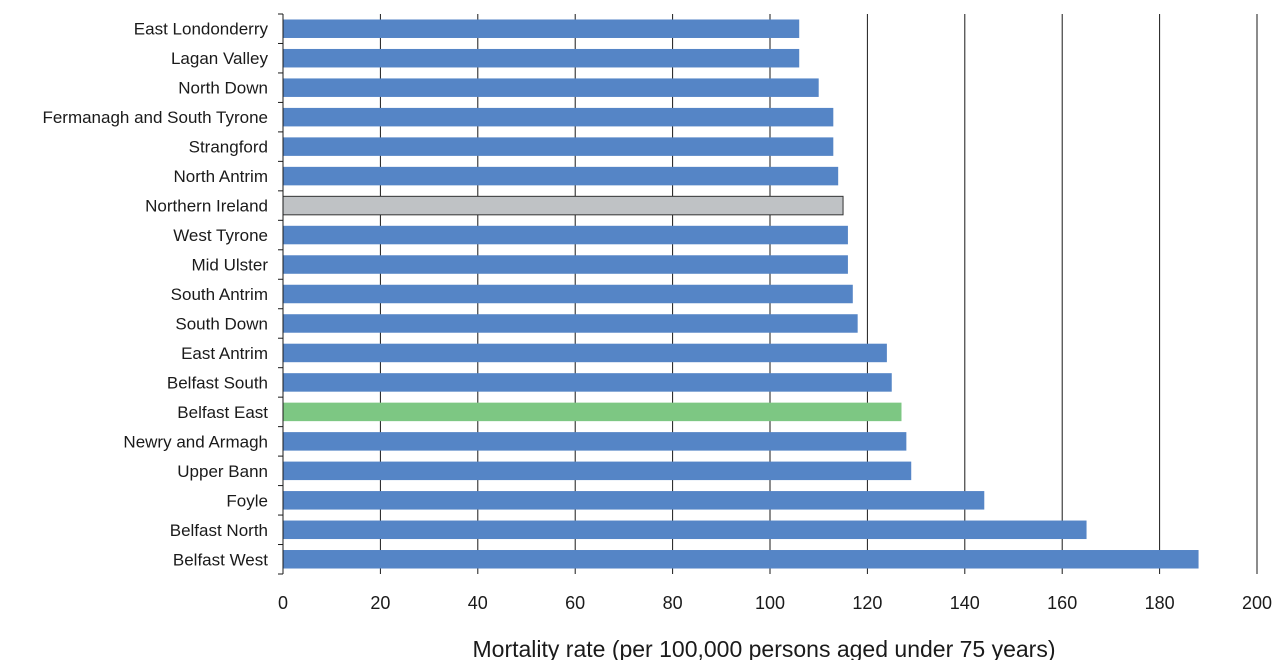 This screenshot has width=1277, height=665. What do you see at coordinates (224, 353) in the screenshot?
I see `category-label: East Antrim` at bounding box center [224, 353].